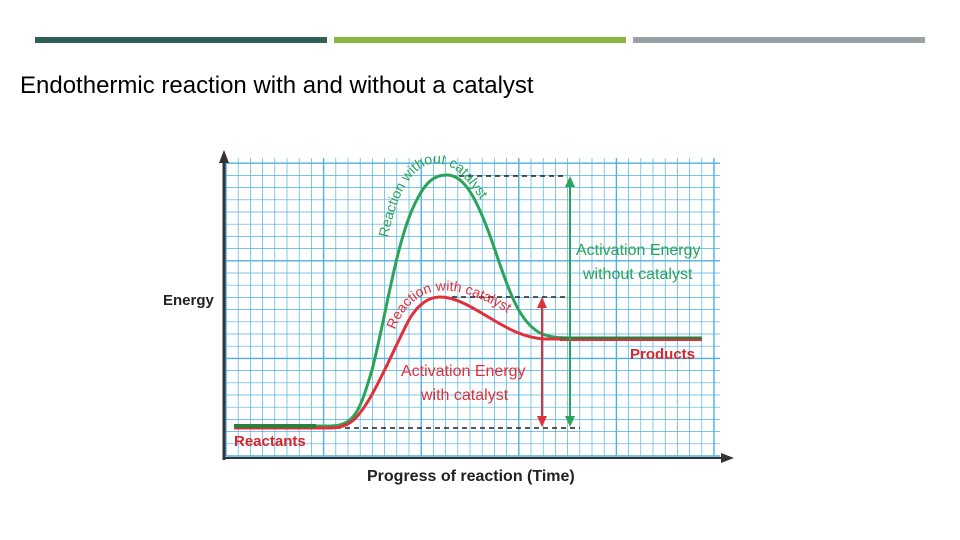 Image resolution: width=960 pixels, height=540 pixels. I want to click on y-axis-arrow, so click(224, 156).